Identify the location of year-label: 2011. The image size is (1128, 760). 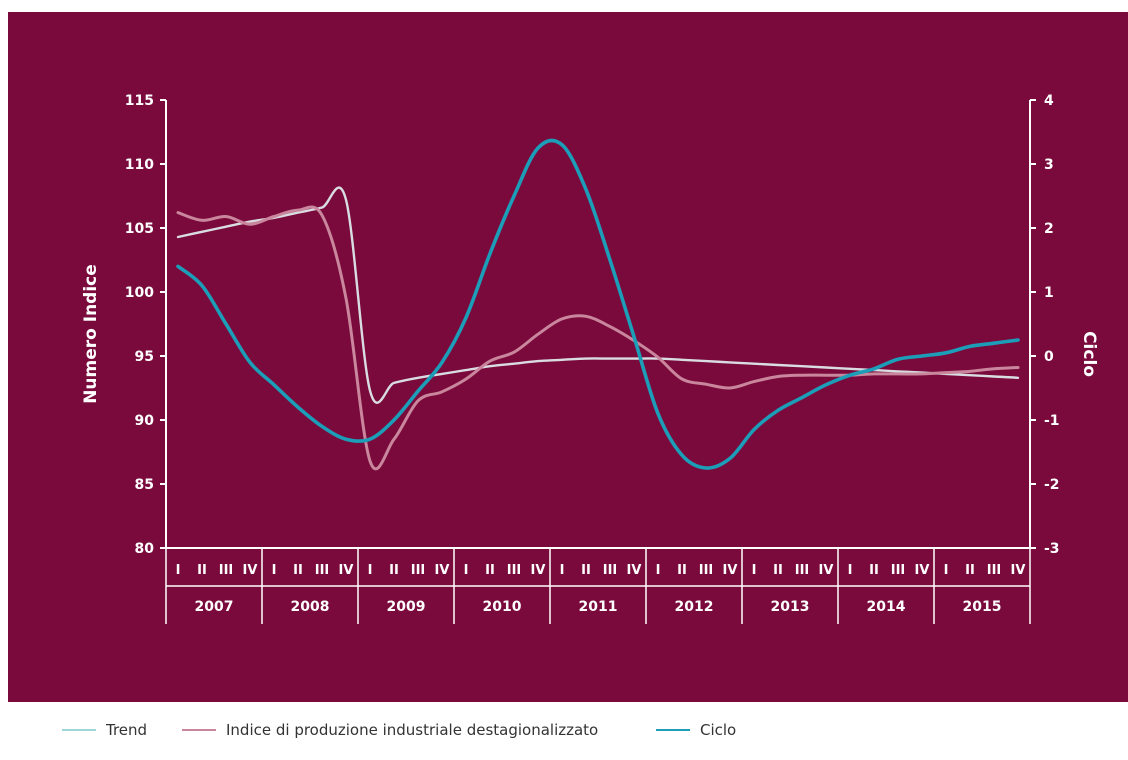
(598, 607).